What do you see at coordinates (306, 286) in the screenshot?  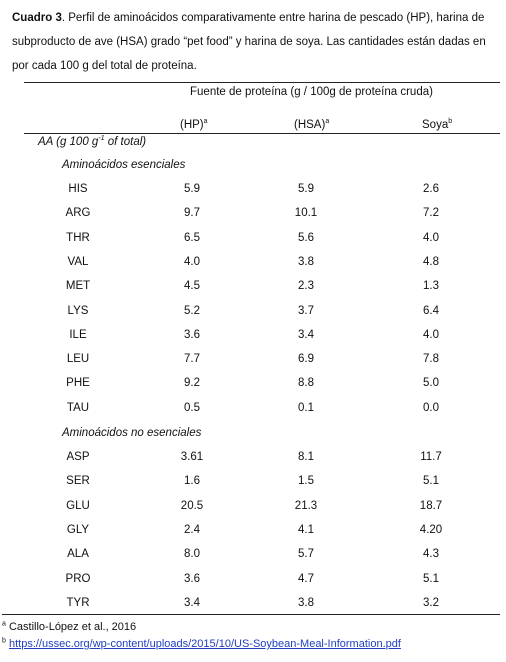 I see `cell-hsa: 2.3` at bounding box center [306, 286].